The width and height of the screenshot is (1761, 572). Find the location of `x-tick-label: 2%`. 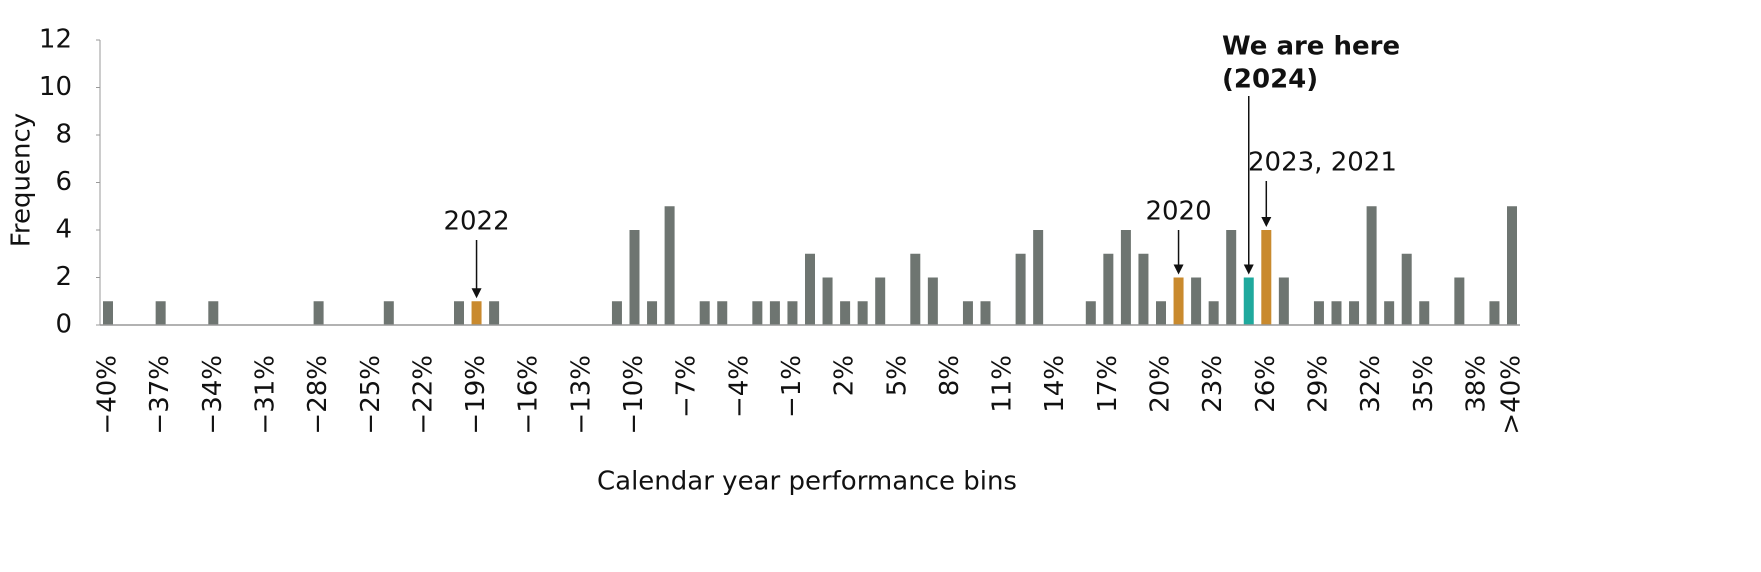

x-tick-label: 2% is located at coordinates (845, 375).